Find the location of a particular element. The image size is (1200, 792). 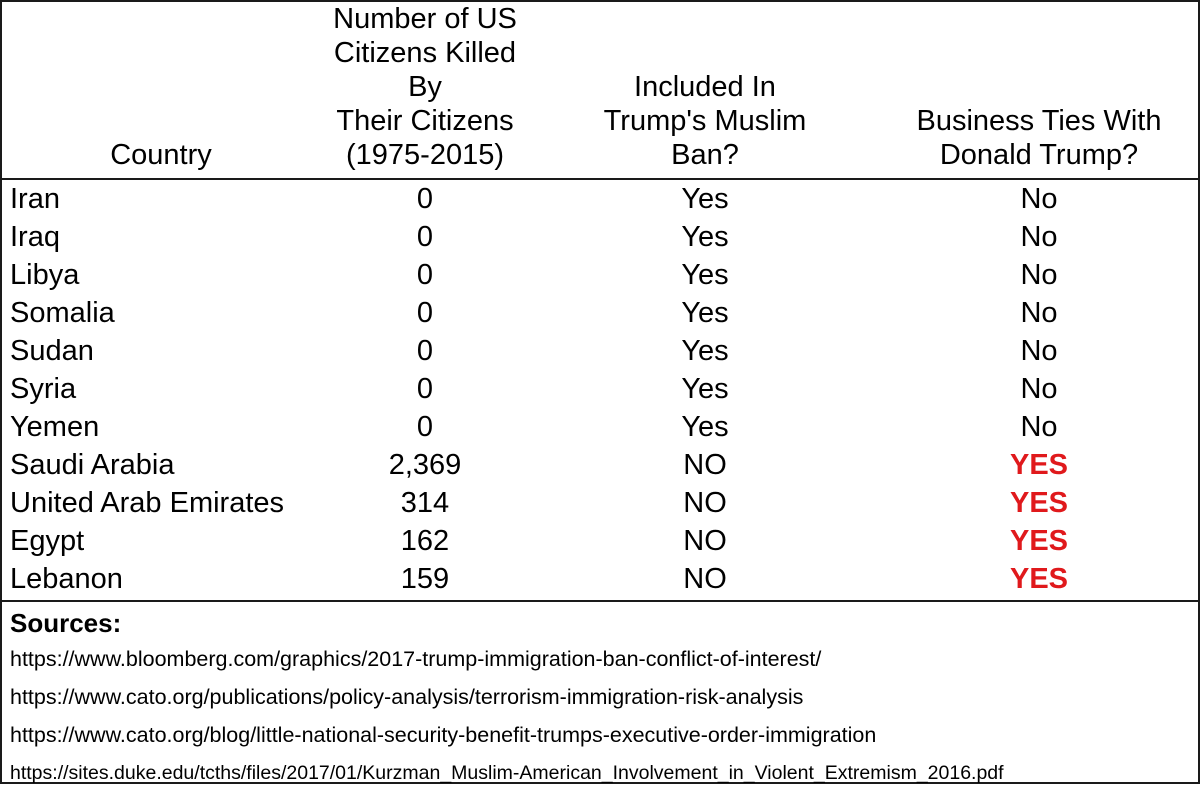

table-row: Syria 0 Yes No is located at coordinates (600, 389).